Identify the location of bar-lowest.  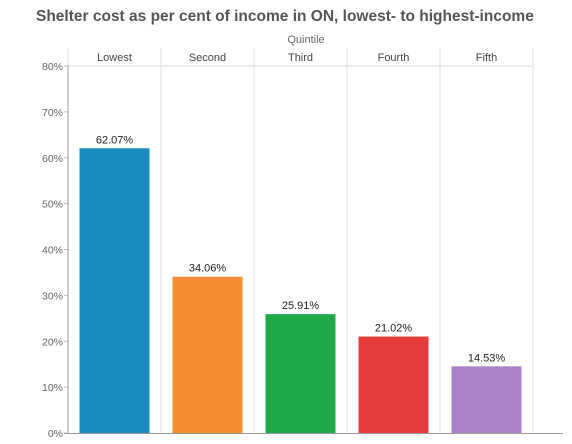
(114, 290).